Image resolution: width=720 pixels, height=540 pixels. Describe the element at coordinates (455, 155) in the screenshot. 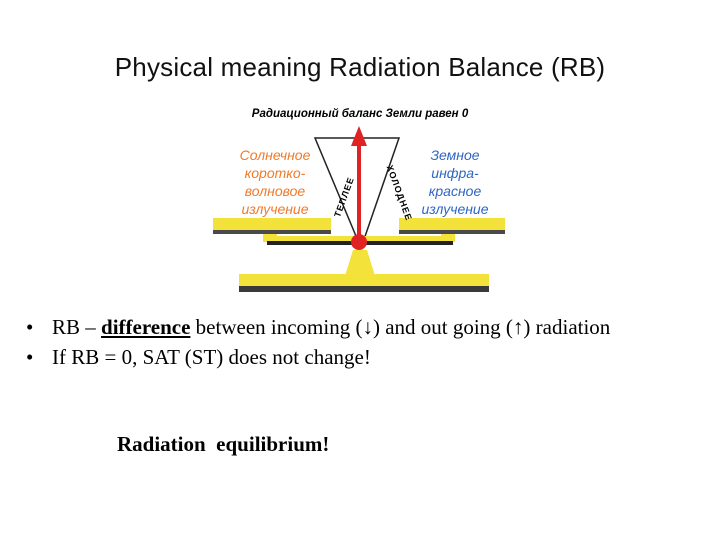

I see `terrestrial-line: Земное` at that location.